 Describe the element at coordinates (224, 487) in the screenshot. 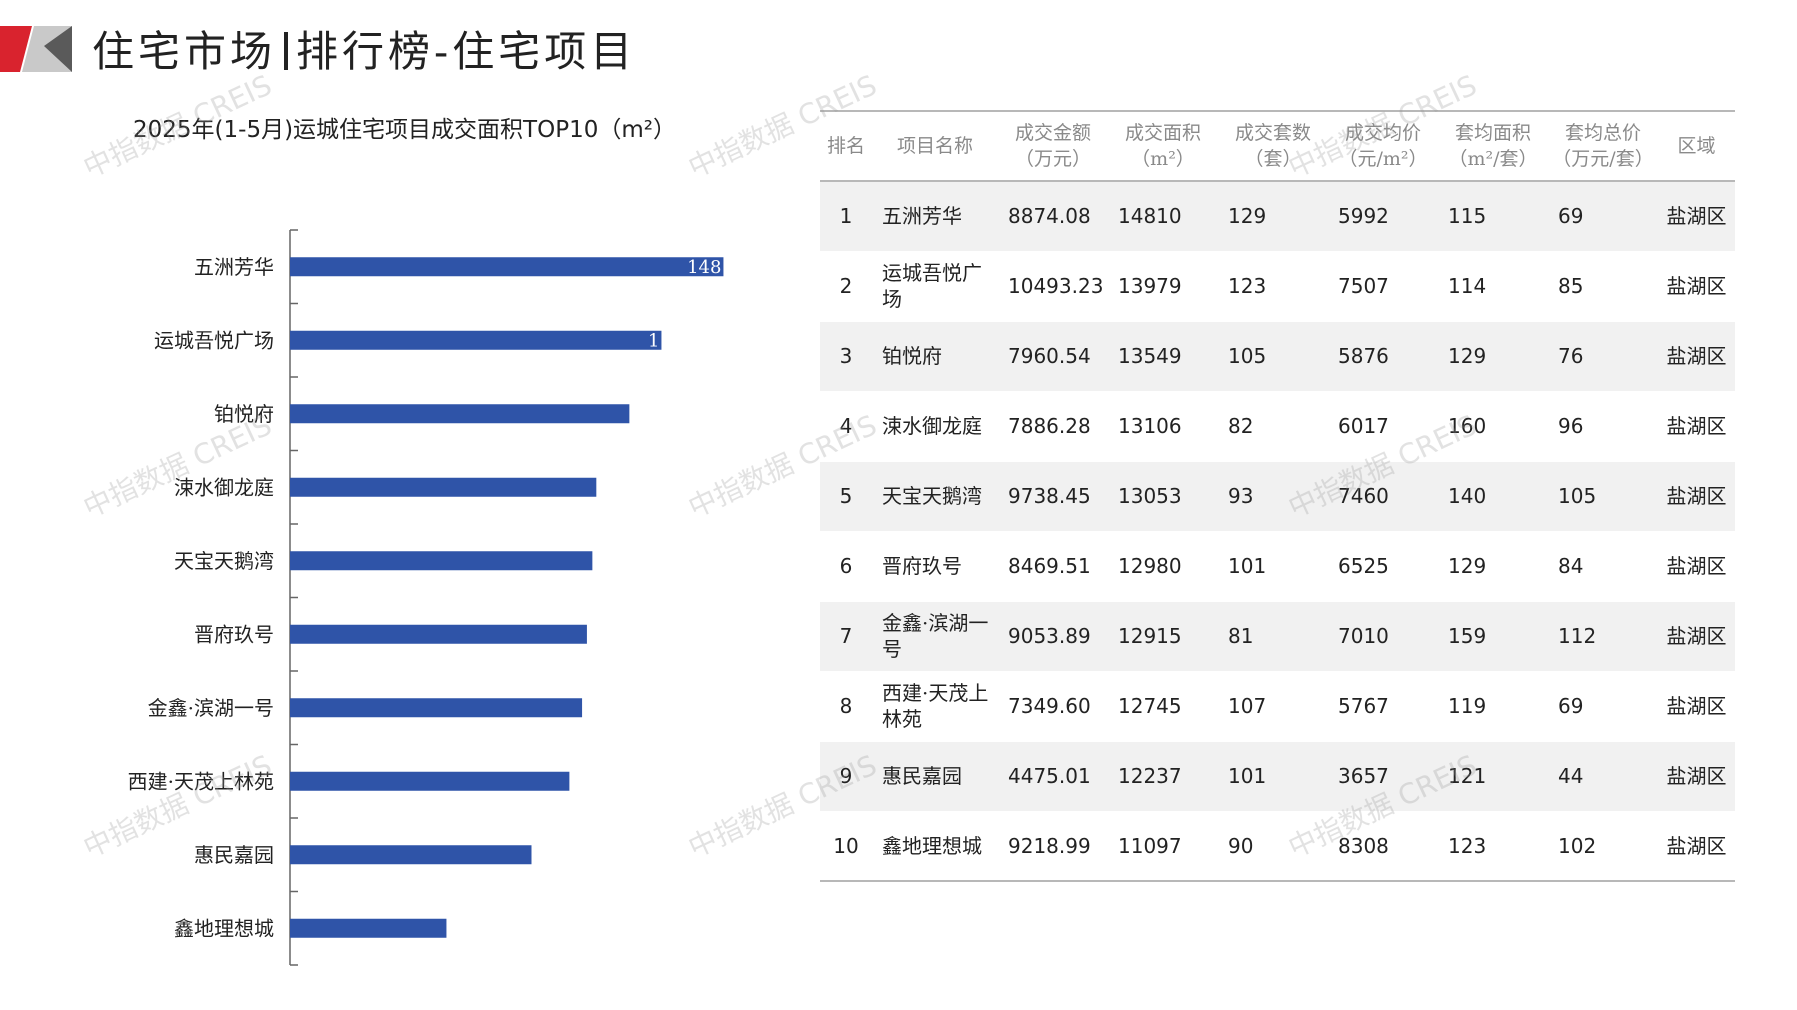

I see `category-label: 涑水御龙庭` at that location.